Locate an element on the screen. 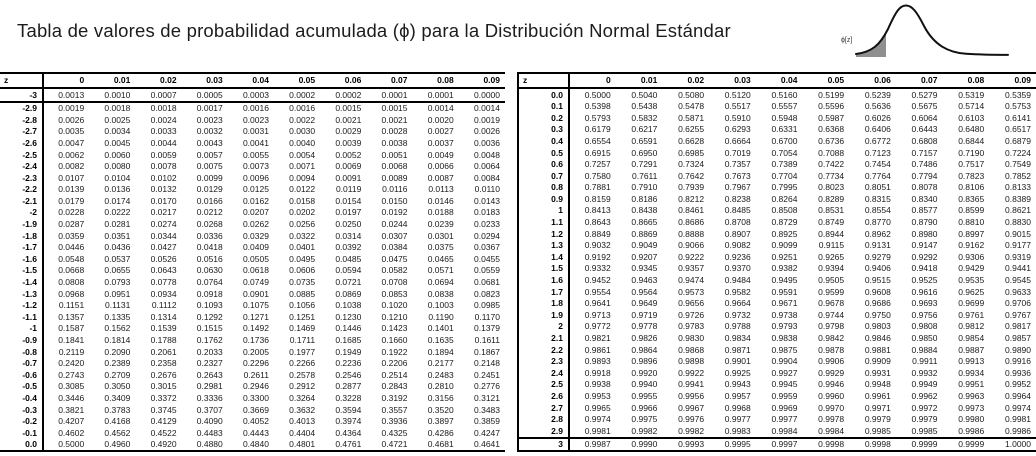  probability-cell: 0.0031 is located at coordinates (255, 131).